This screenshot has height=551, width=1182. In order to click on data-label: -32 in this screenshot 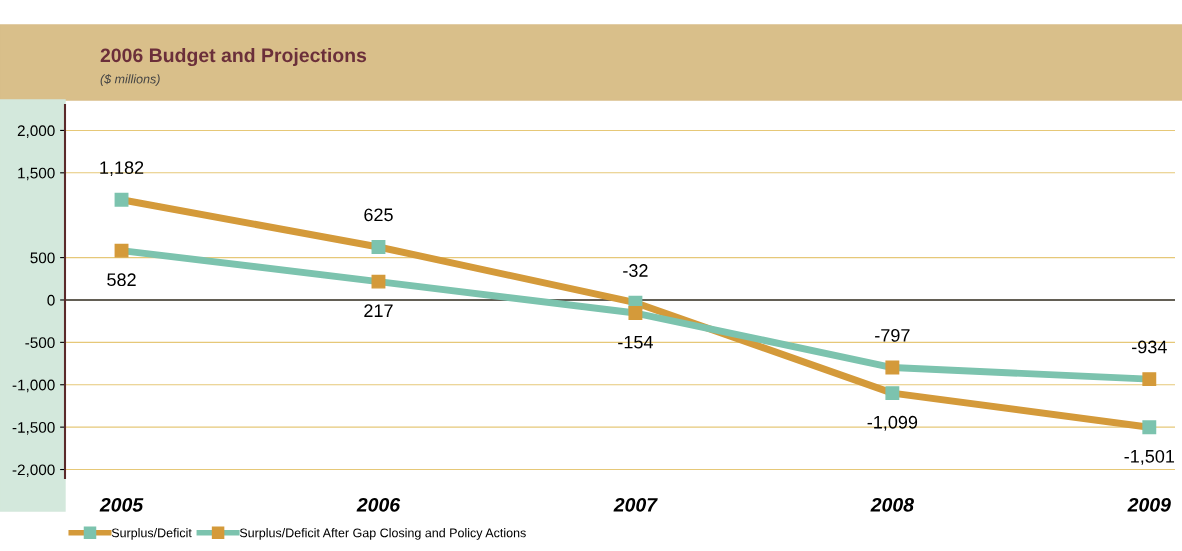, I will do `click(635, 270)`.